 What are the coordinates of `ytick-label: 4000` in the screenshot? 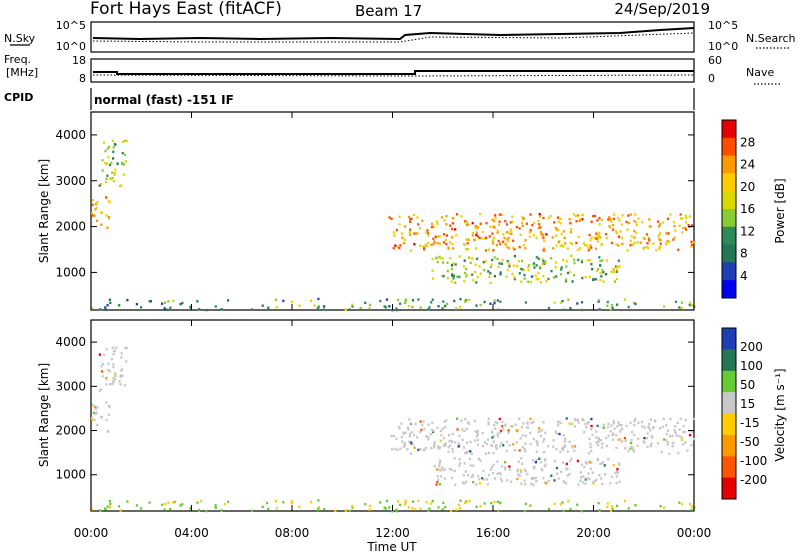 It's located at (70, 342).